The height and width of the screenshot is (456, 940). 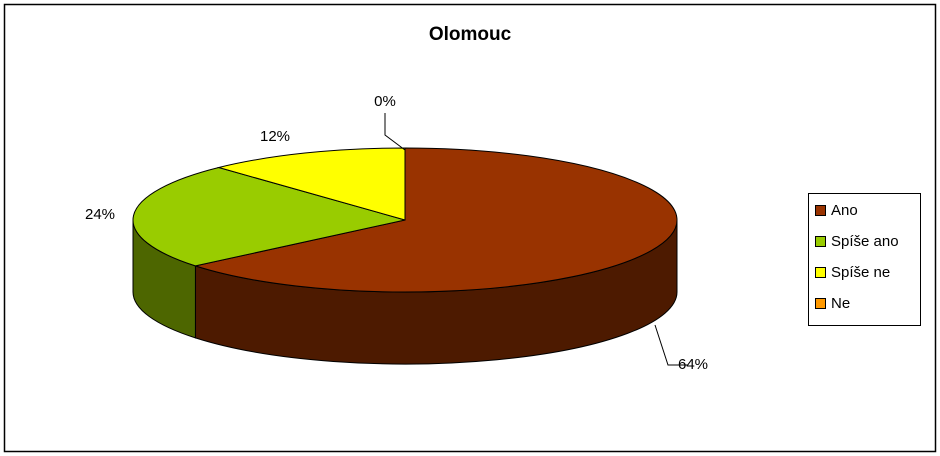 I want to click on legend-label: Ano, so click(x=844, y=210).